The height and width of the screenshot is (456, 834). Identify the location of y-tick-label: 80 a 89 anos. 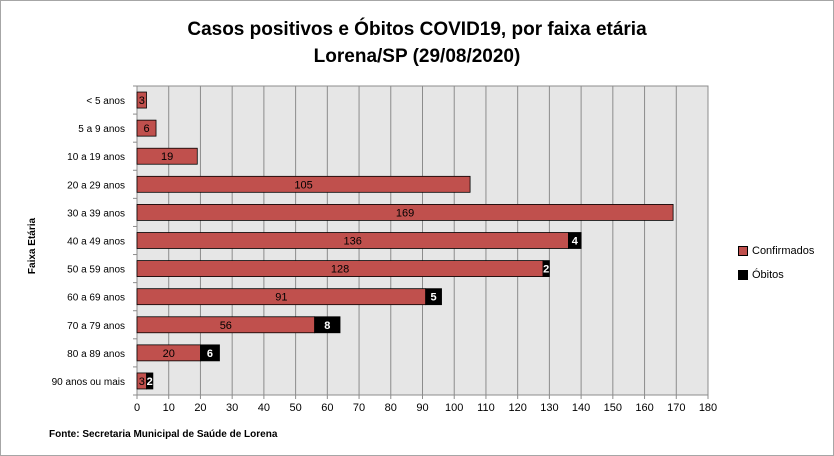
(96, 354).